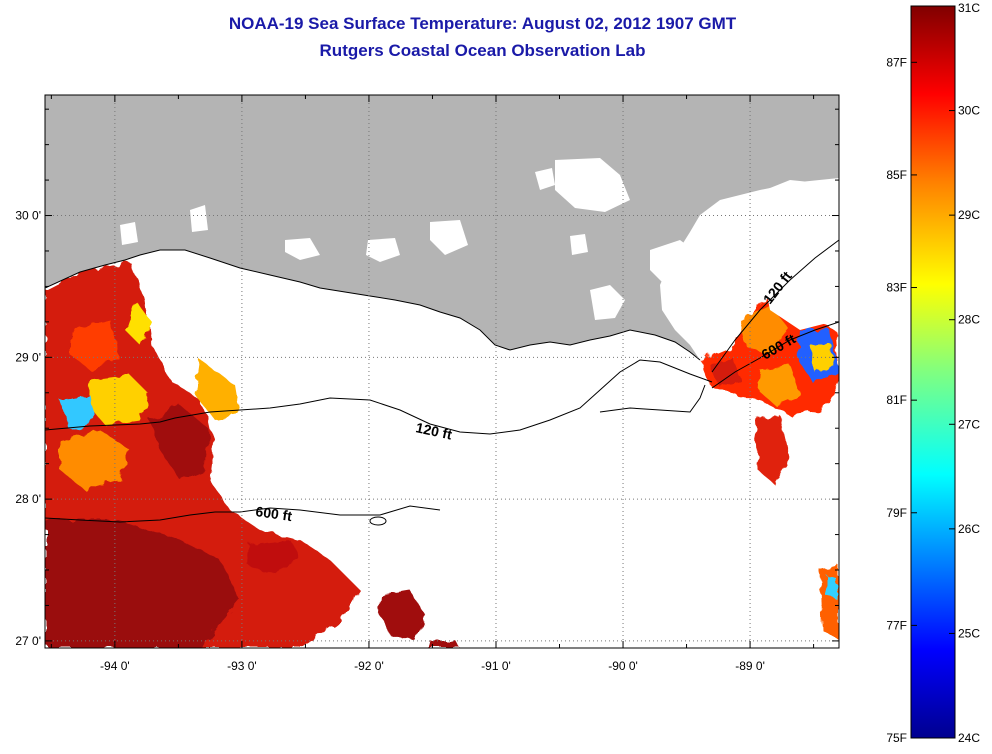  Describe the element at coordinates (623, 666) in the screenshot. I see `lon-tick-label: -90 0'` at that location.